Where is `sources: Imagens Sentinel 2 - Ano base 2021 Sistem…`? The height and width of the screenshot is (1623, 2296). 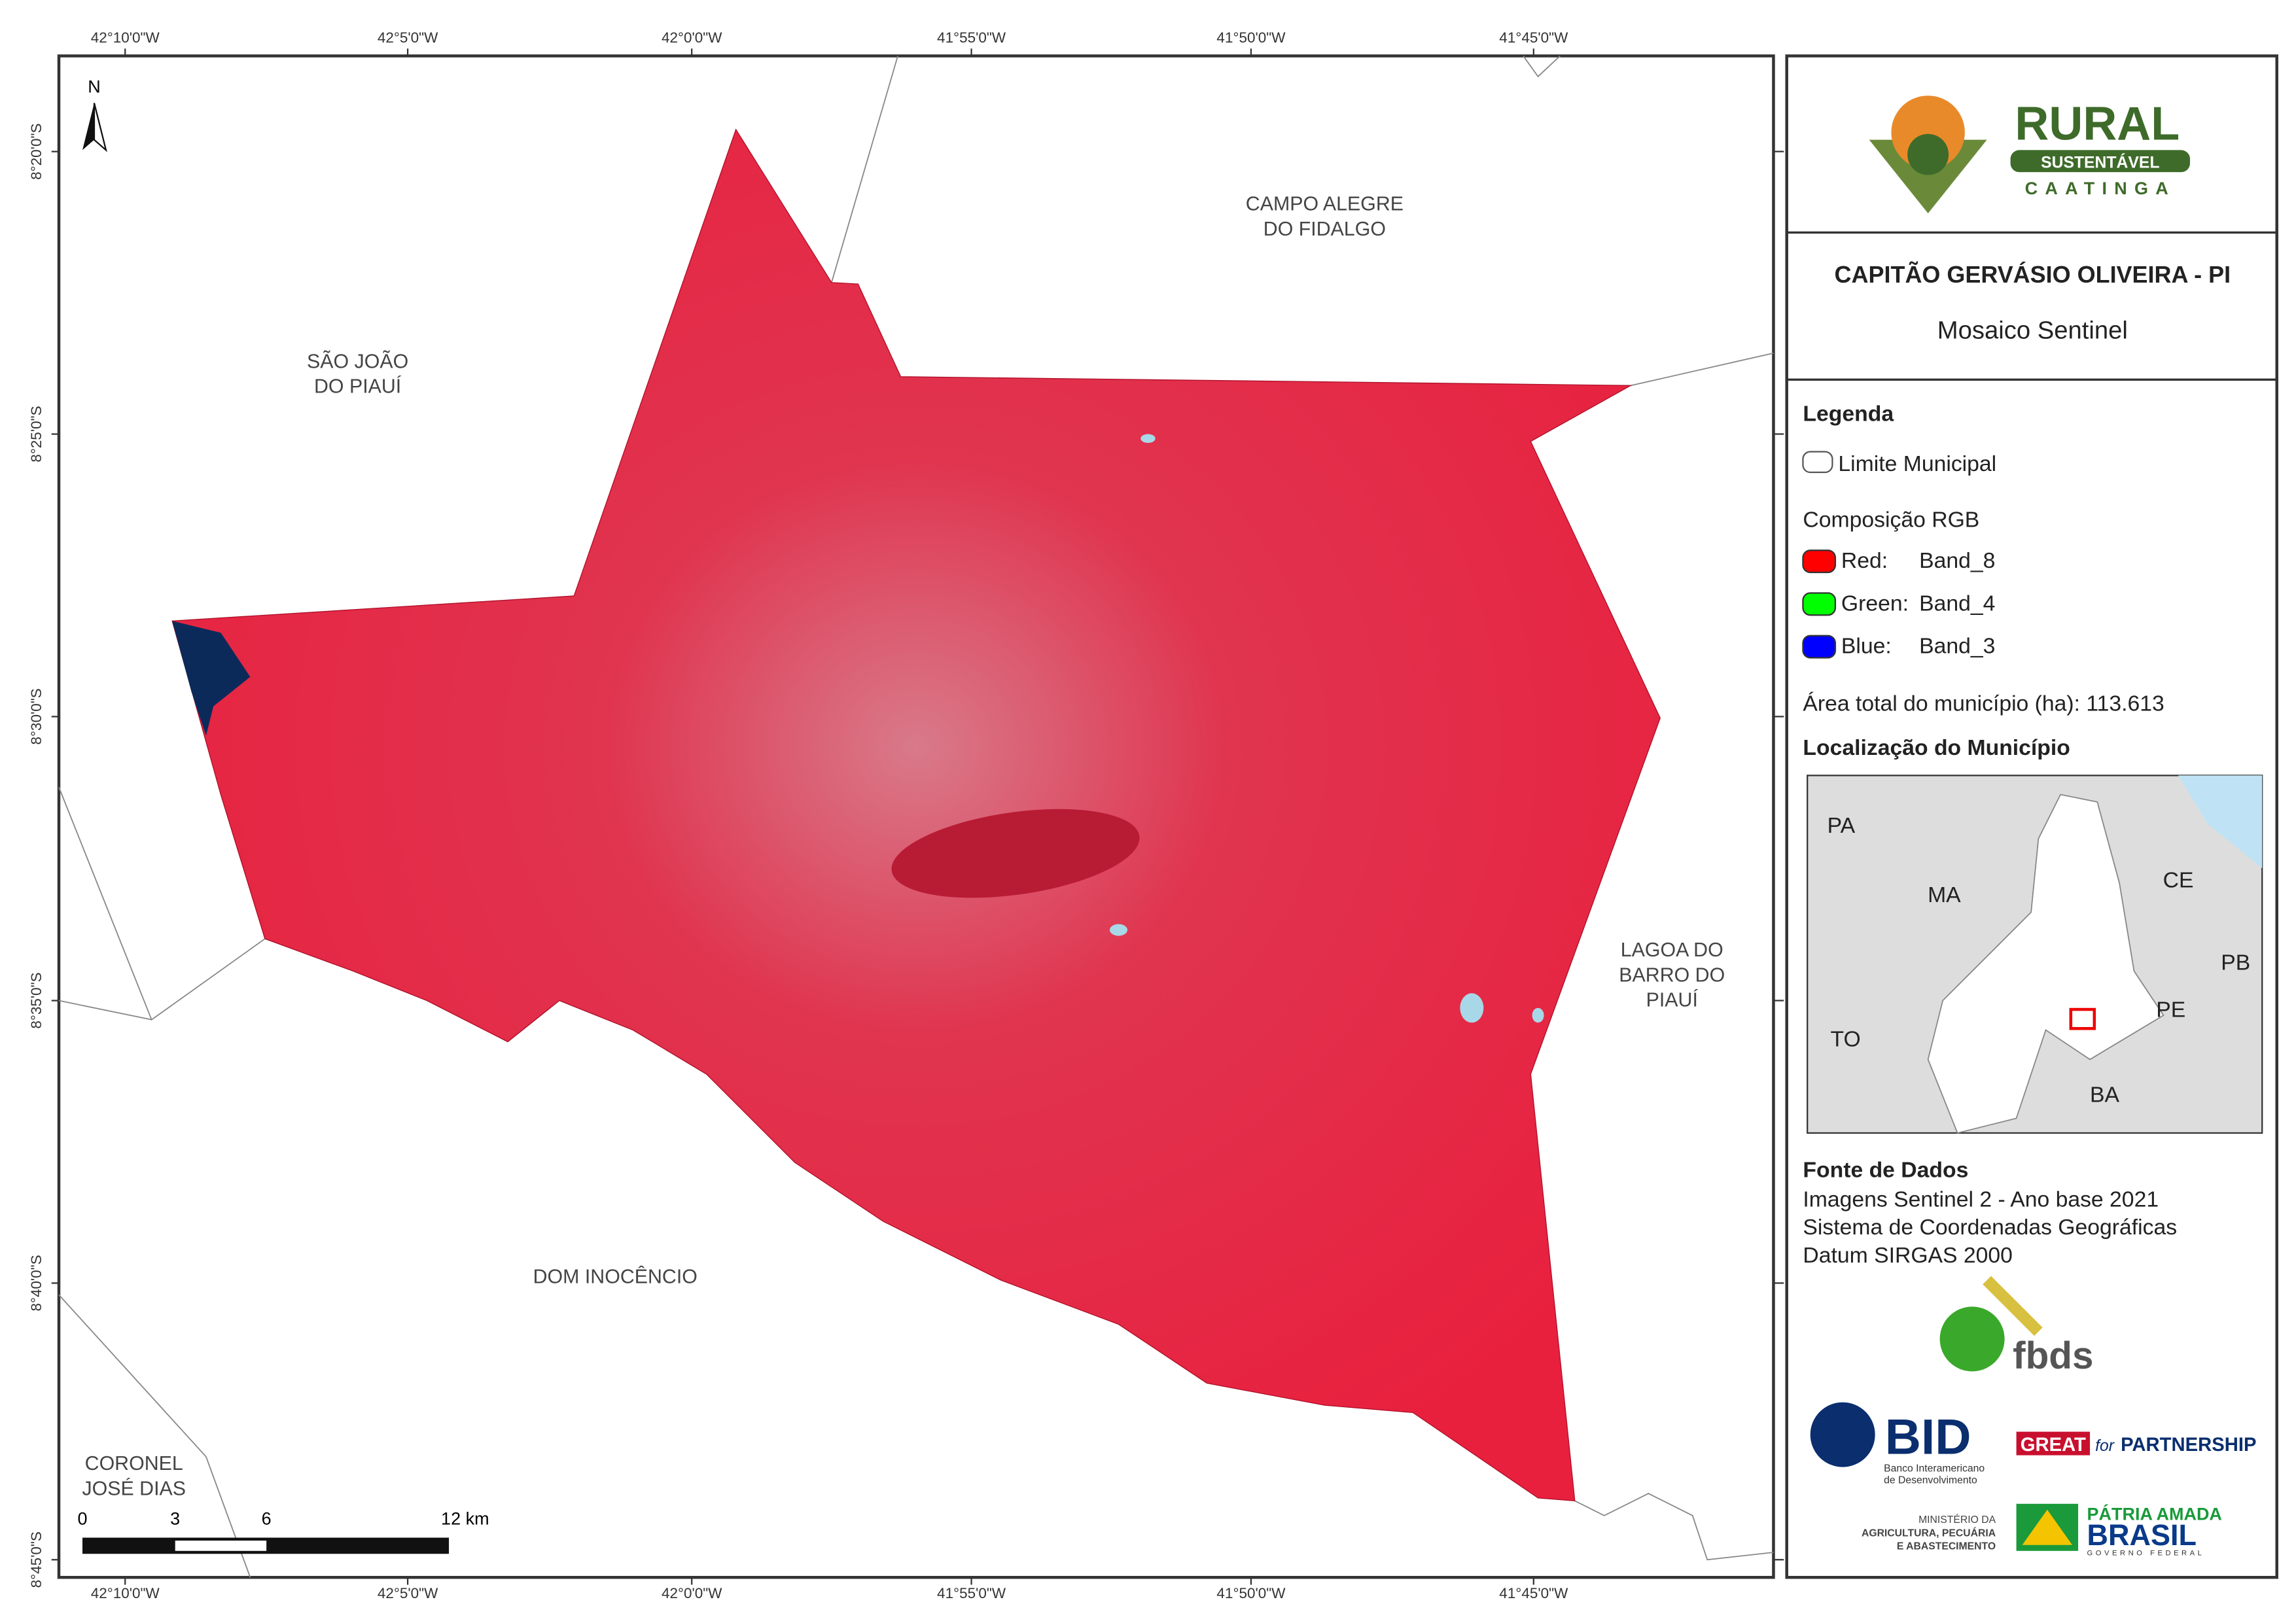
sources: Imagens Sentinel 2 - Ano base 2021 Sistem… is located at coordinates (1990, 1227).